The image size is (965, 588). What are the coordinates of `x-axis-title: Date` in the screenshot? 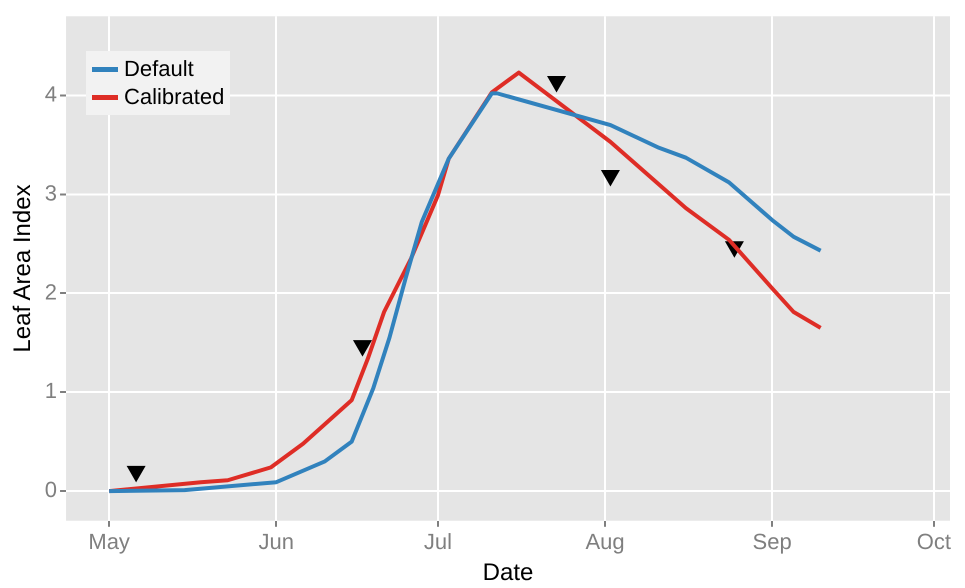 It's located at (508, 572).